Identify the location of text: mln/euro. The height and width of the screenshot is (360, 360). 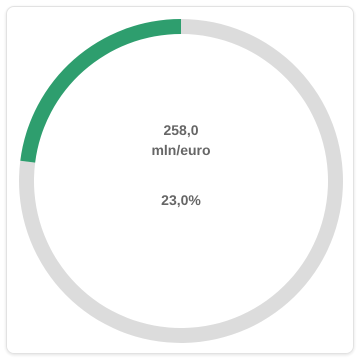
(181, 150).